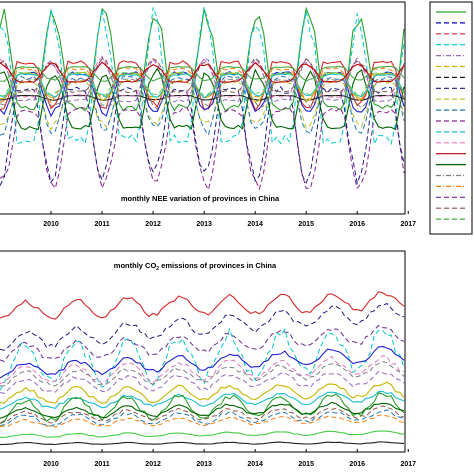  What do you see at coordinates (157, 269) in the screenshot?
I see `co2-title-subscript: 2` at bounding box center [157, 269].